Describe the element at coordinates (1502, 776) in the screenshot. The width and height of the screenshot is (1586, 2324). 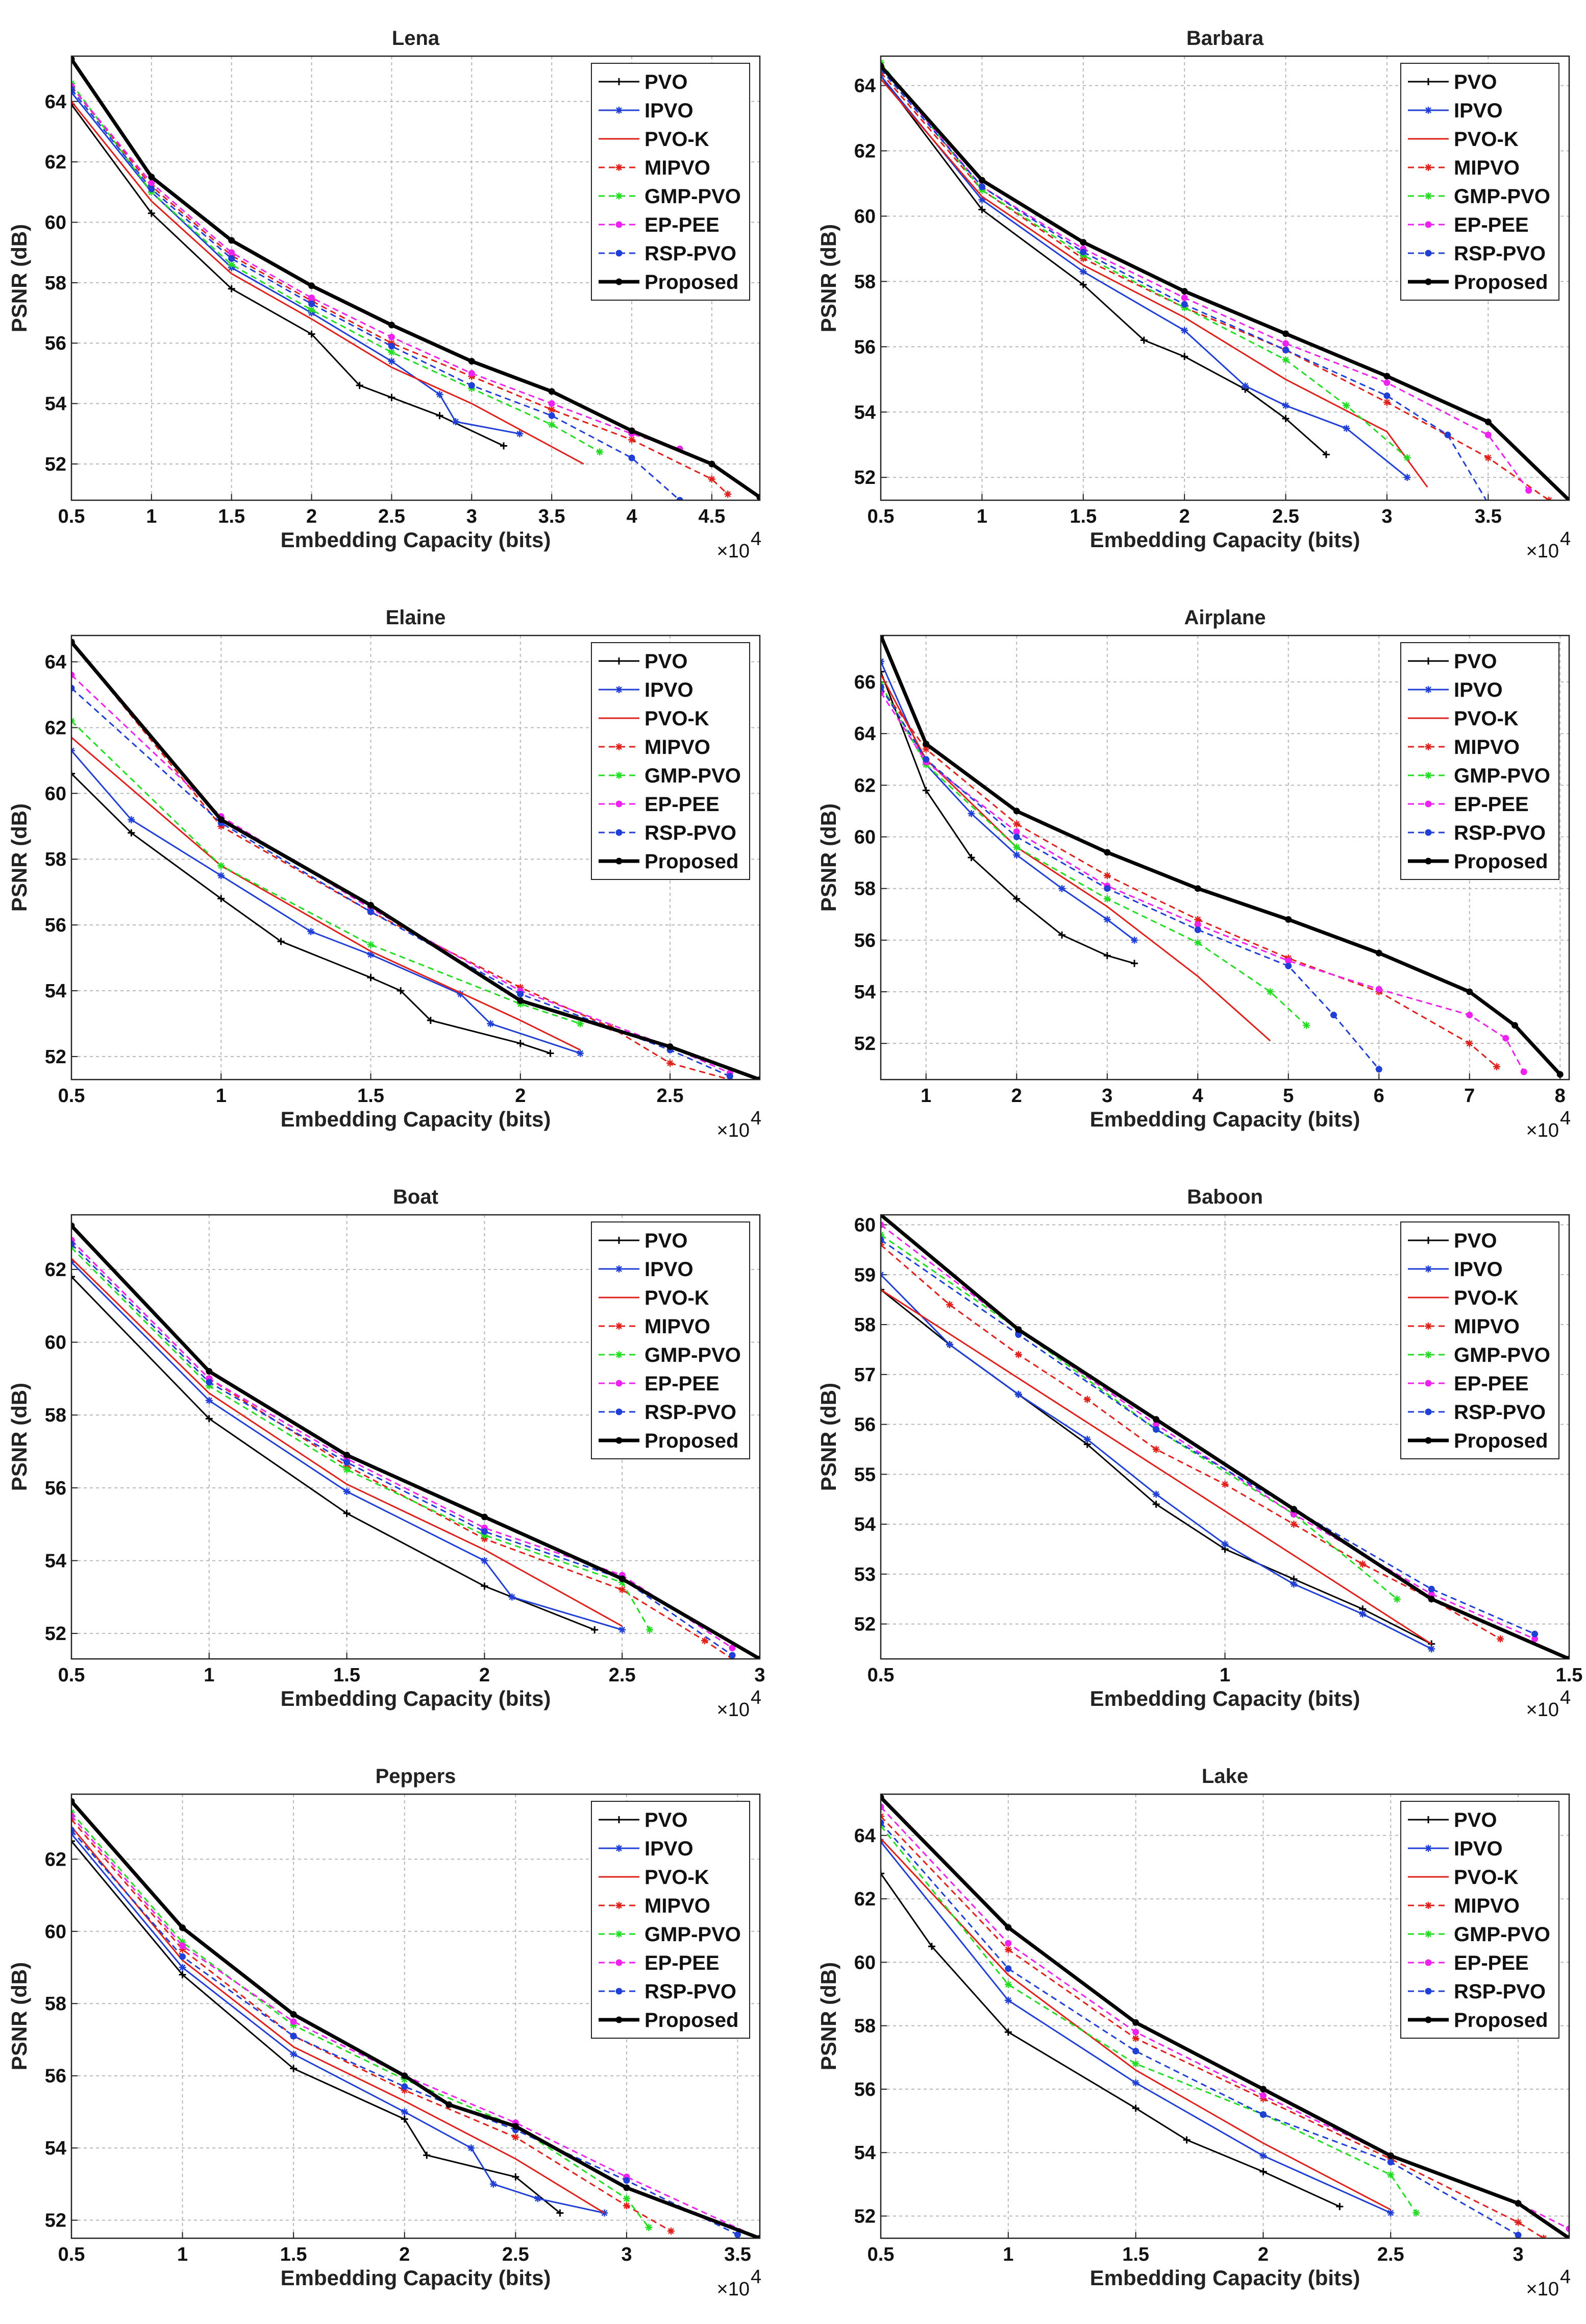
I see `legend-label-gmp-pvo: GMP-PVO` at that location.